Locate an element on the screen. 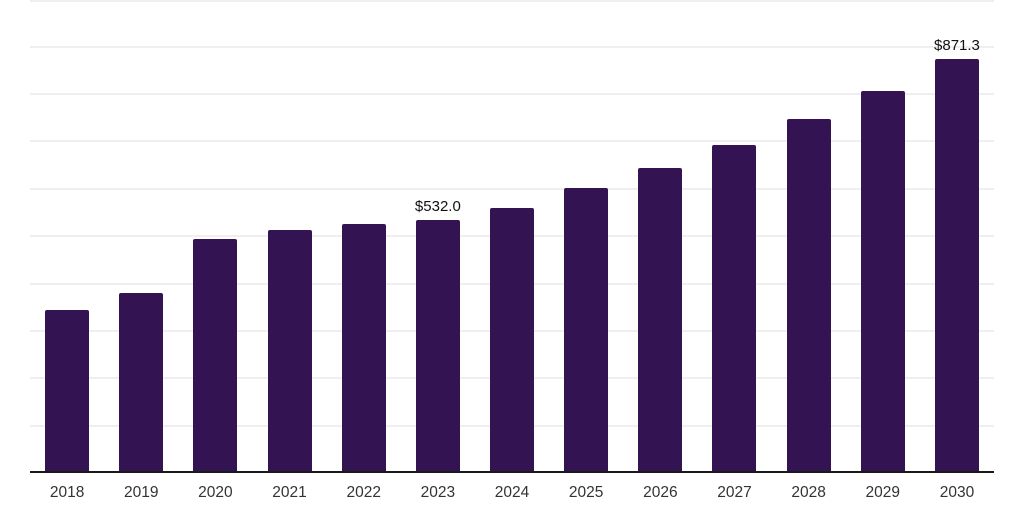 The height and width of the screenshot is (512, 1024). bar-2020 is located at coordinates (215, 355).